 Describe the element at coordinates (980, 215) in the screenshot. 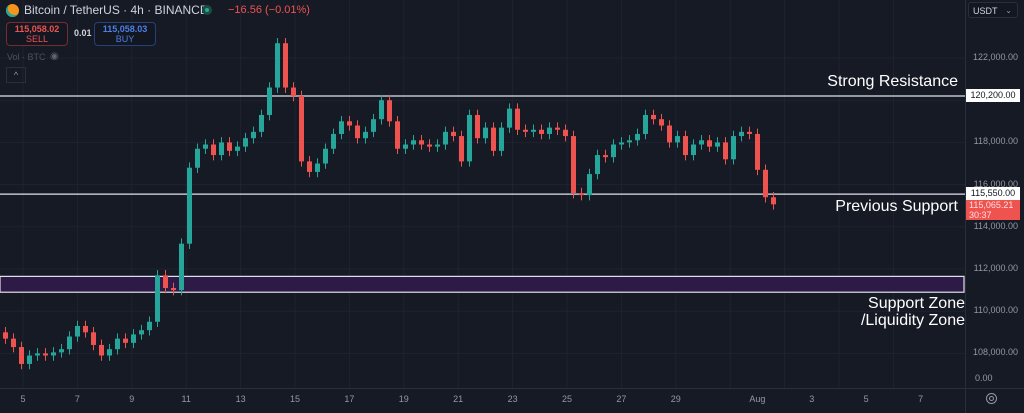

I see `bar-countdown: 30:37` at that location.